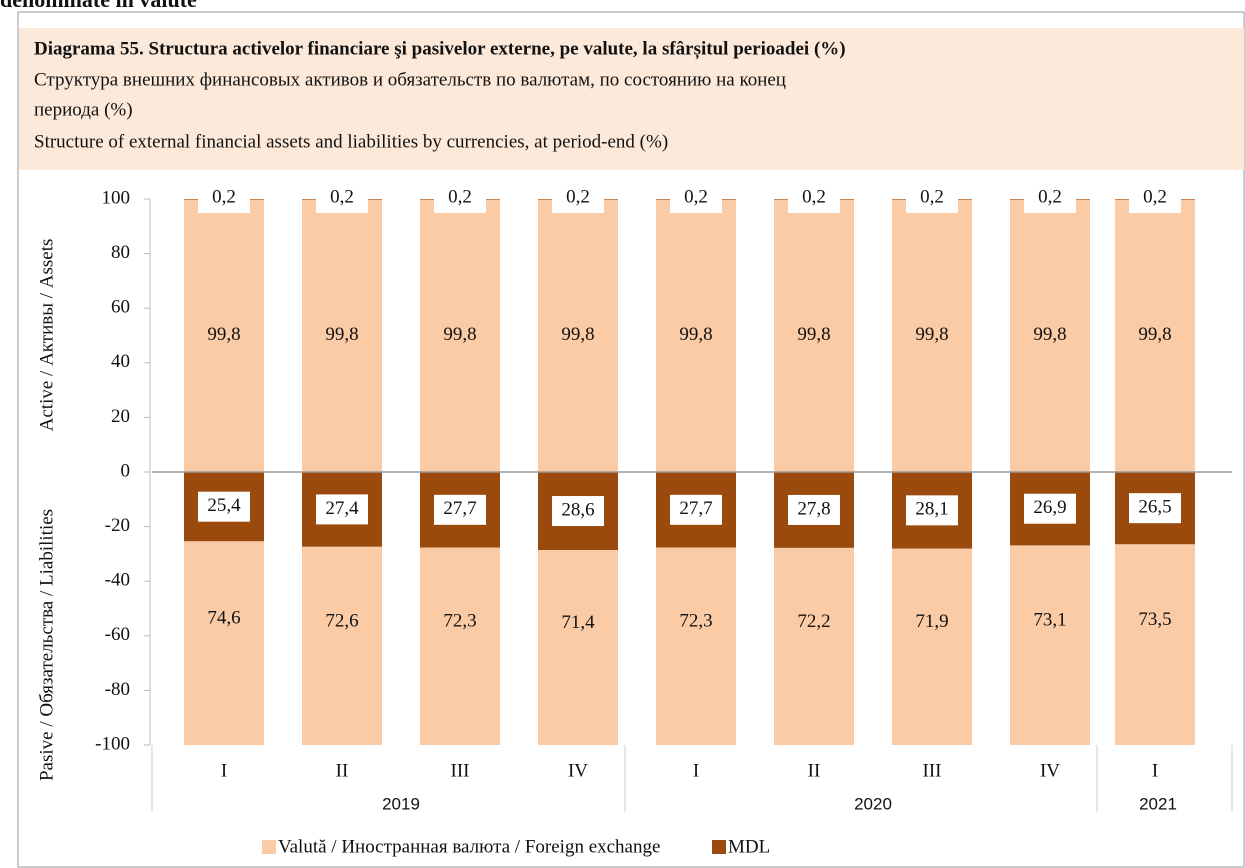 The width and height of the screenshot is (1245, 868). I want to click on data-label: 74,6, so click(223, 618).